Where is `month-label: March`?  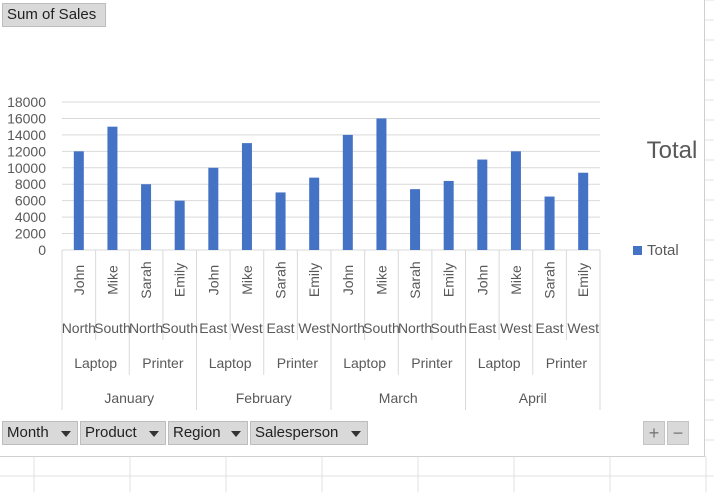
month-label: March is located at coordinates (398, 398).